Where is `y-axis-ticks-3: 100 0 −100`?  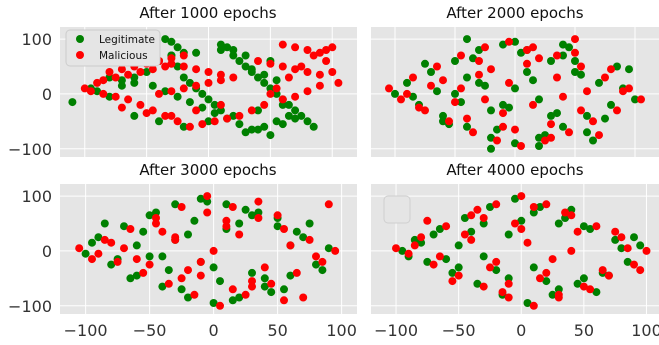
y-axis-ticks-3: 100 0 −100 is located at coordinates (30, 251).